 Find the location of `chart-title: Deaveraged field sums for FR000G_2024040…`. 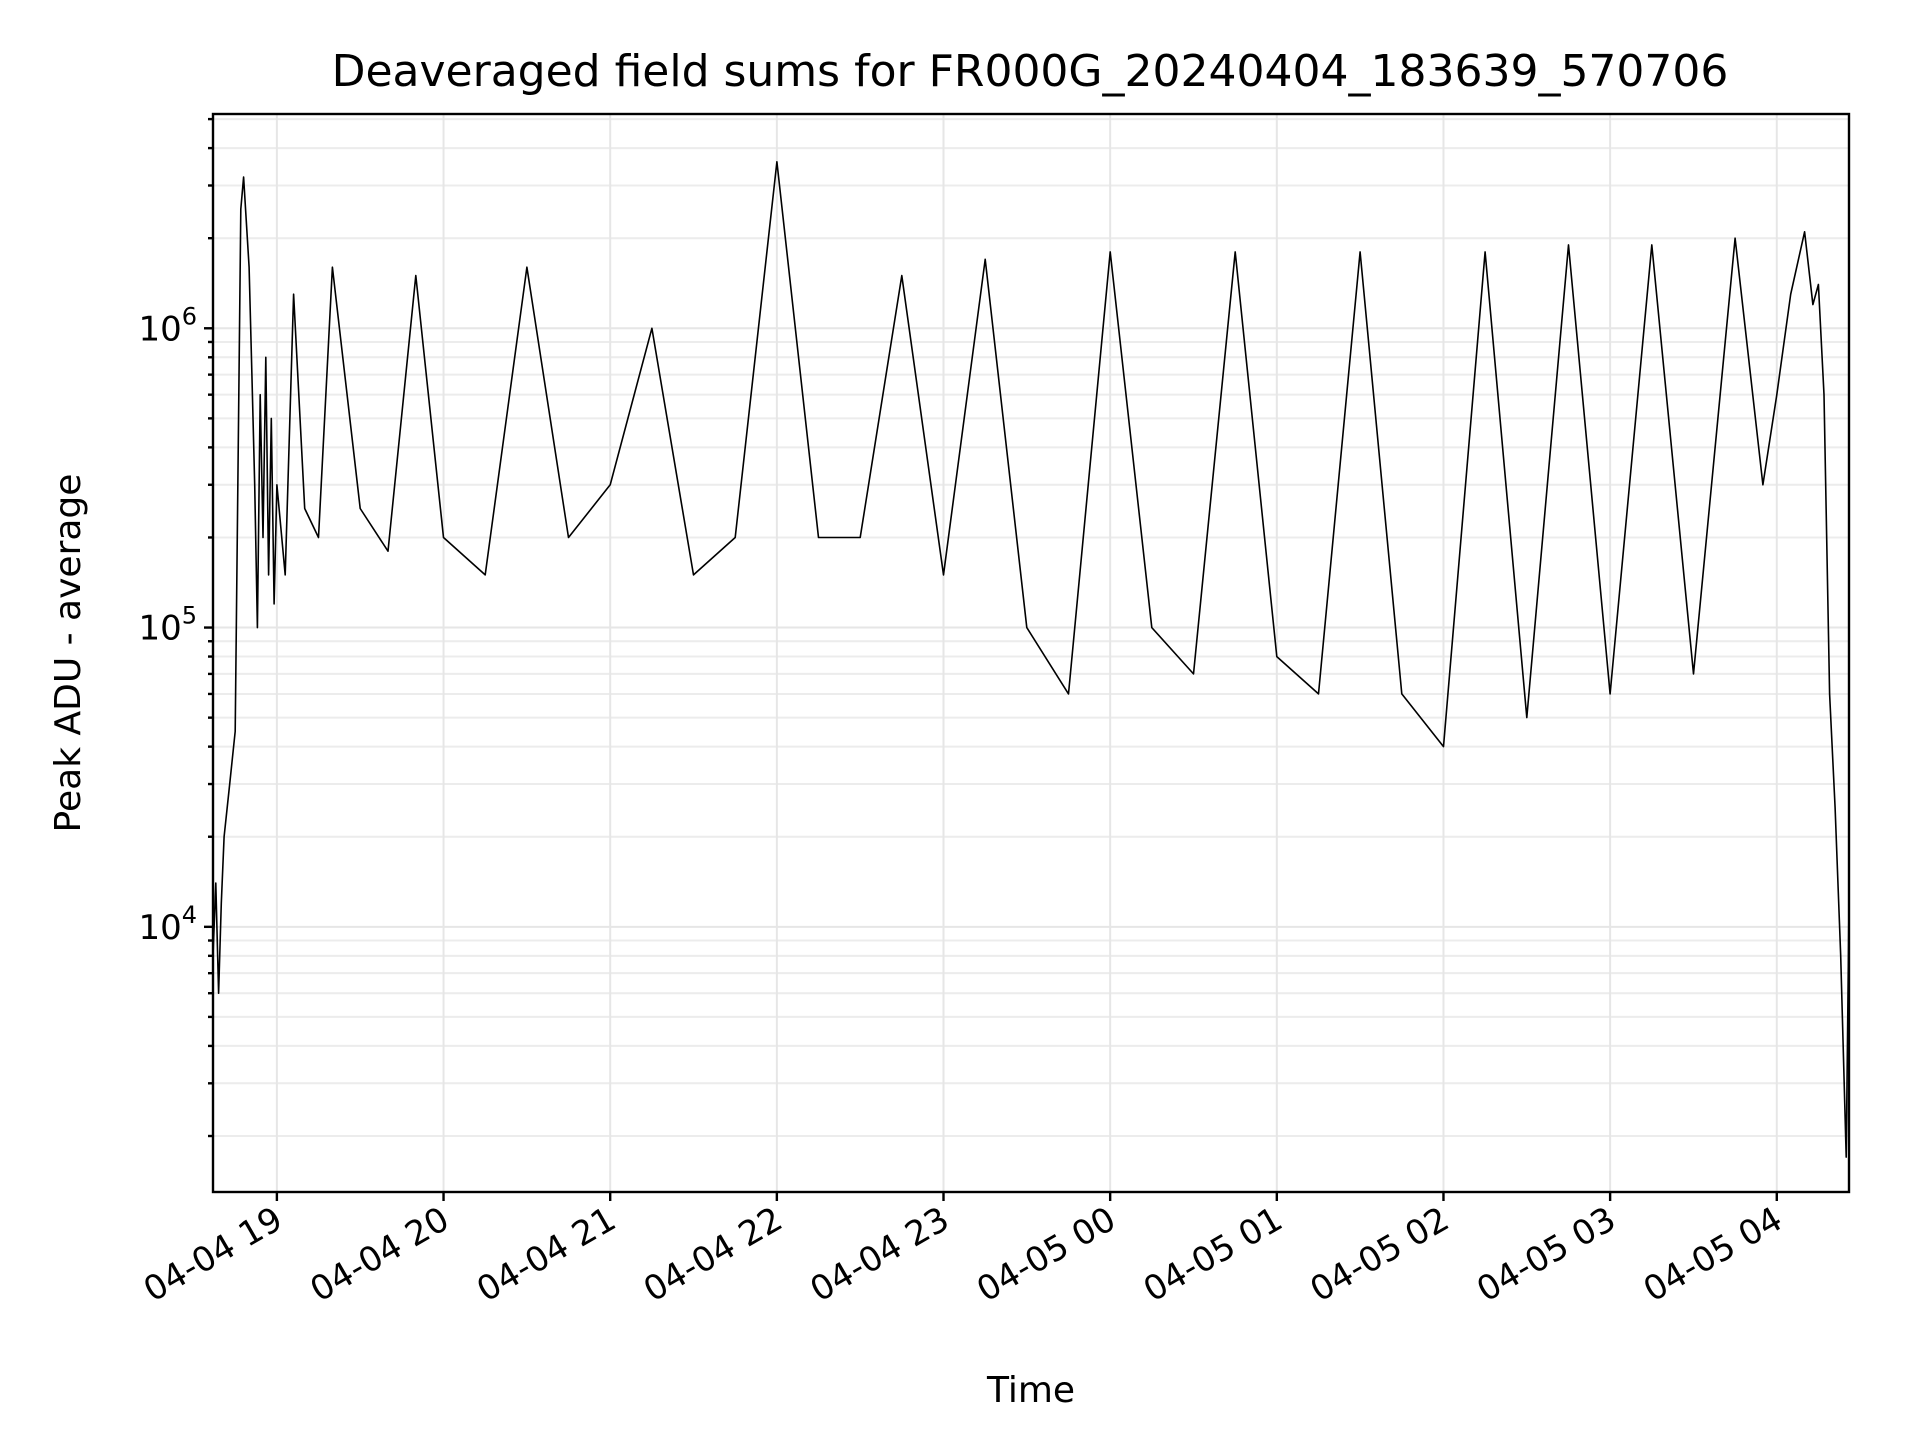

chart-title: Deaveraged field sums for FR000G_2024040… is located at coordinates (1030, 71).